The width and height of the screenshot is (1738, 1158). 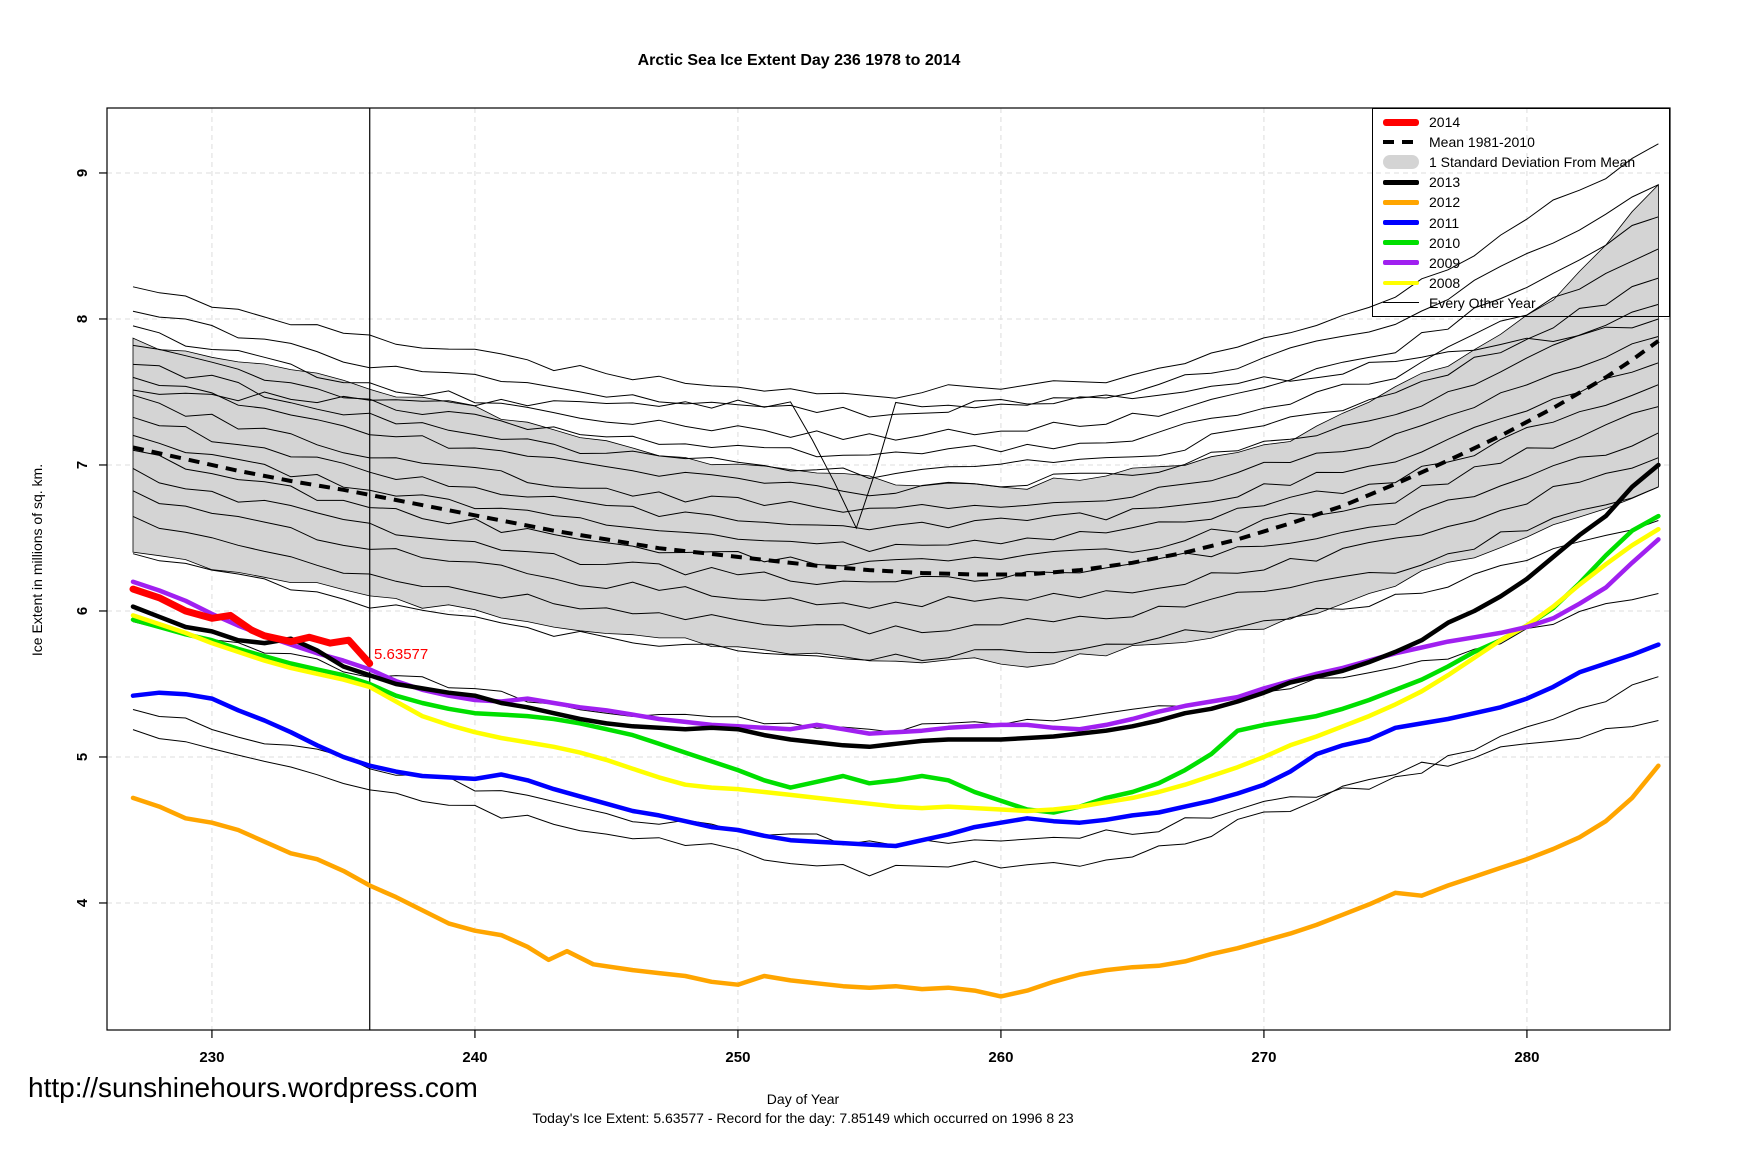 I want to click on legend-item-2010: 2010, so click(x=1524, y=243).